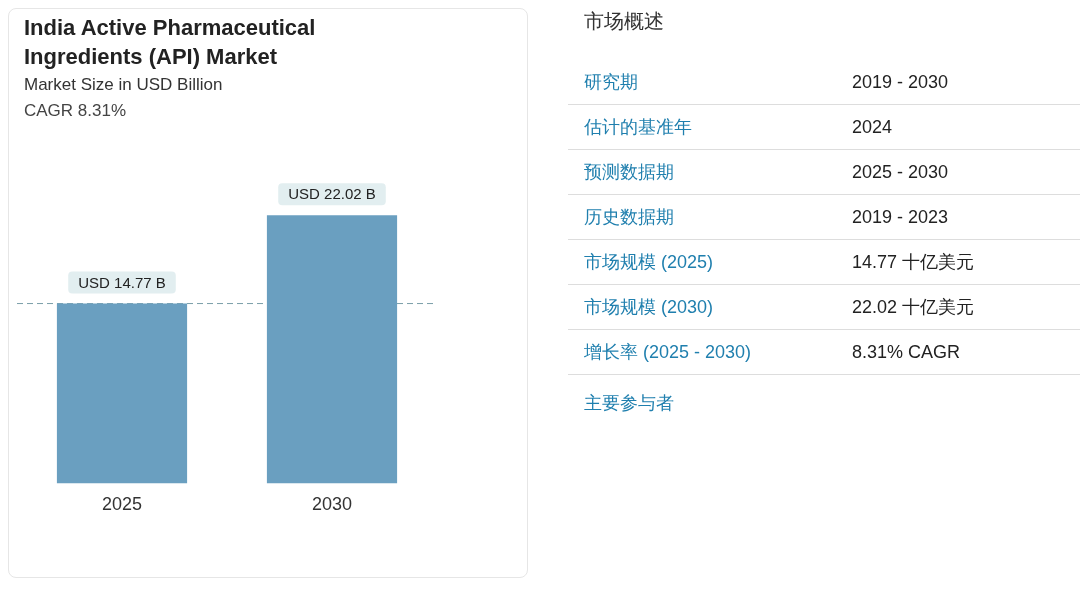  Describe the element at coordinates (332, 504) in the screenshot. I see `x-tick-label: 2030` at that location.